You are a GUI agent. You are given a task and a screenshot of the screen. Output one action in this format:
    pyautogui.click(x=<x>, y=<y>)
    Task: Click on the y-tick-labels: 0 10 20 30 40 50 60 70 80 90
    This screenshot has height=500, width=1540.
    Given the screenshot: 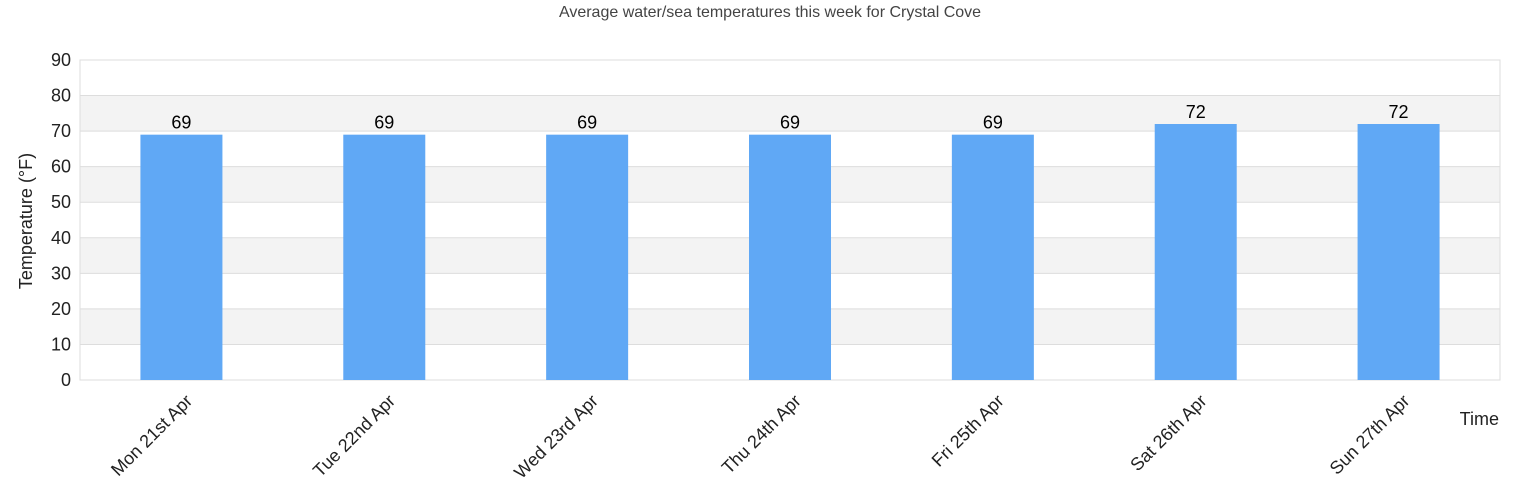 What is the action you would take?
    pyautogui.click(x=61, y=220)
    